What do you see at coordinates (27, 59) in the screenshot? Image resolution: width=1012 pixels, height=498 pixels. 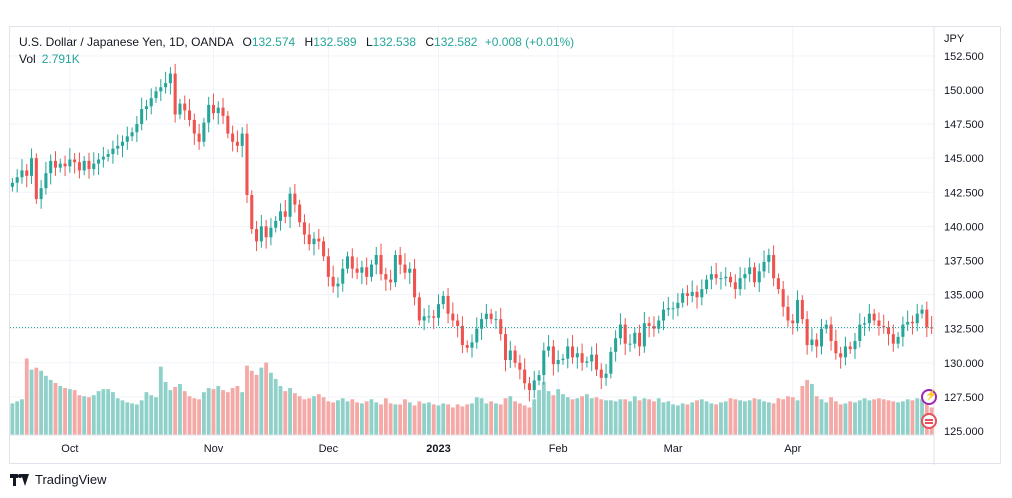 I see `volume-label: Vol` at bounding box center [27, 59].